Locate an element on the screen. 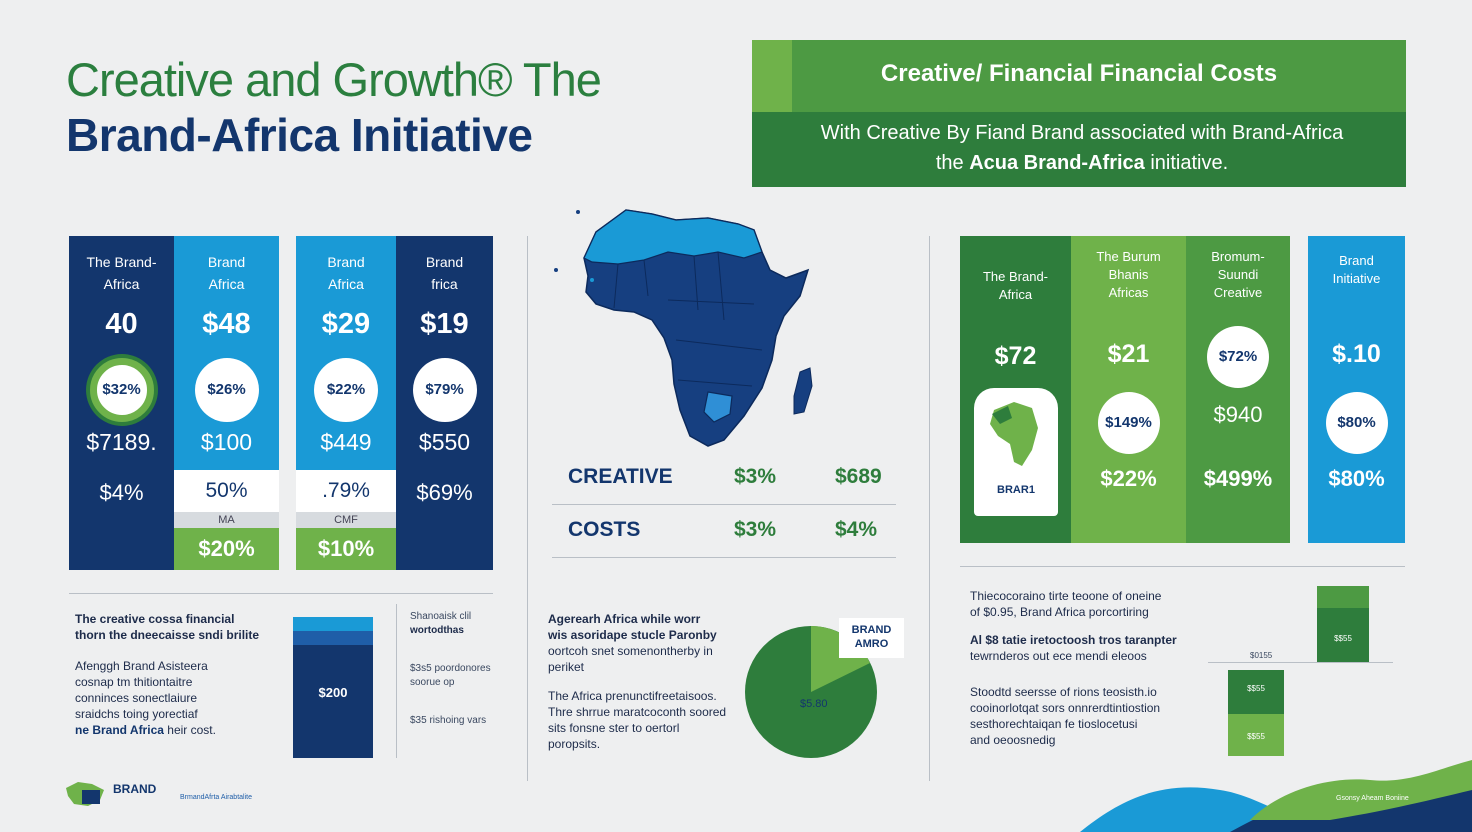 Image resolution: width=1472 pixels, height=832 pixels. right-label-line2: Bhanis is located at coordinates (1128, 274).